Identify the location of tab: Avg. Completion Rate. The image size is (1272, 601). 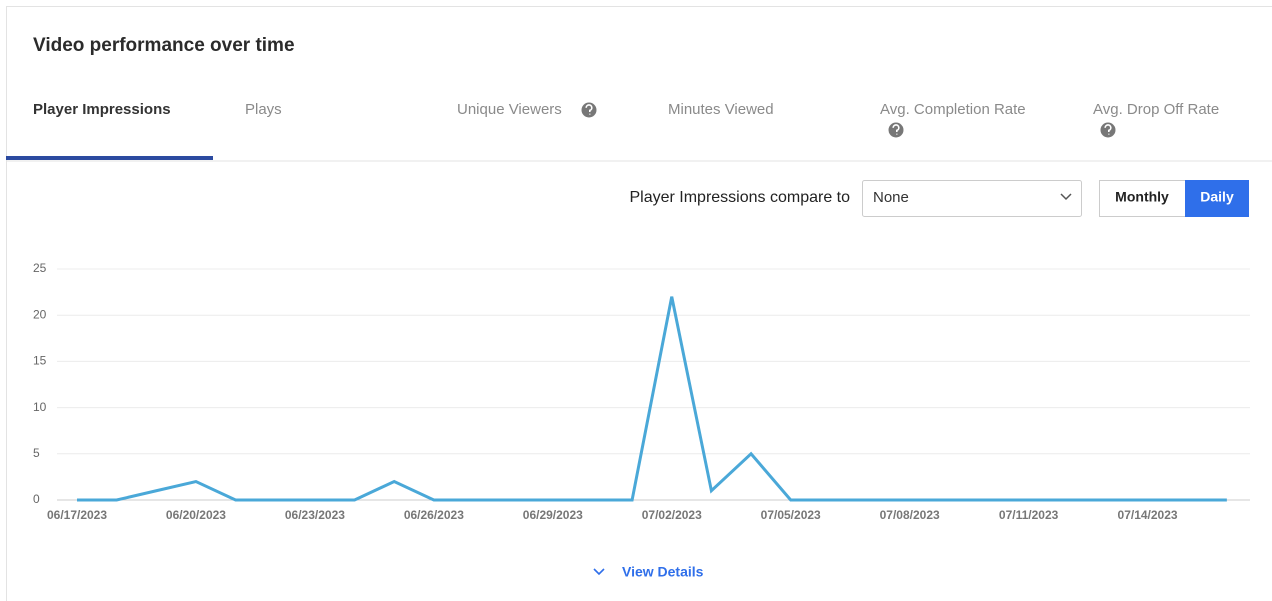
(953, 109).